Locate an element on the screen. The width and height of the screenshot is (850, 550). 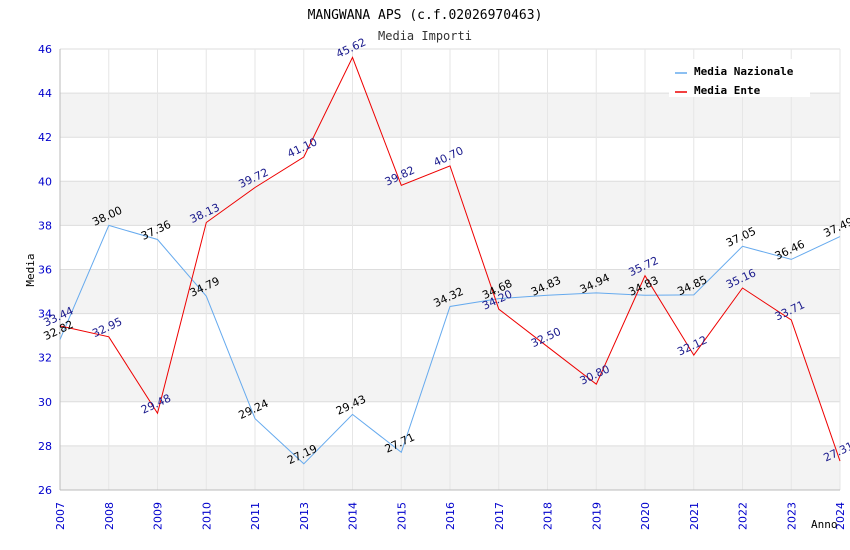
x-tick-label: 2024 is located at coordinates (840, 516).